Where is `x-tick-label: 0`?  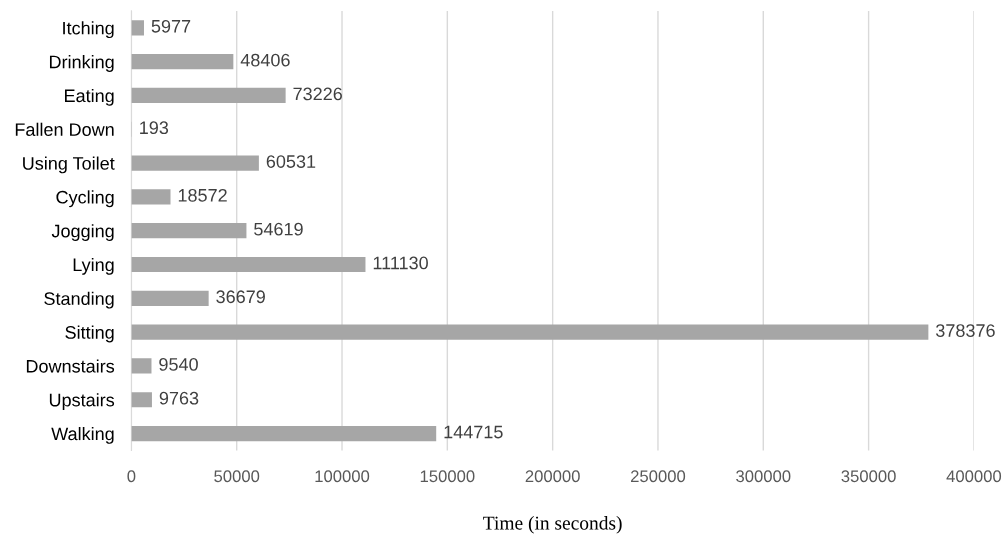 x-tick-label: 0 is located at coordinates (131, 476).